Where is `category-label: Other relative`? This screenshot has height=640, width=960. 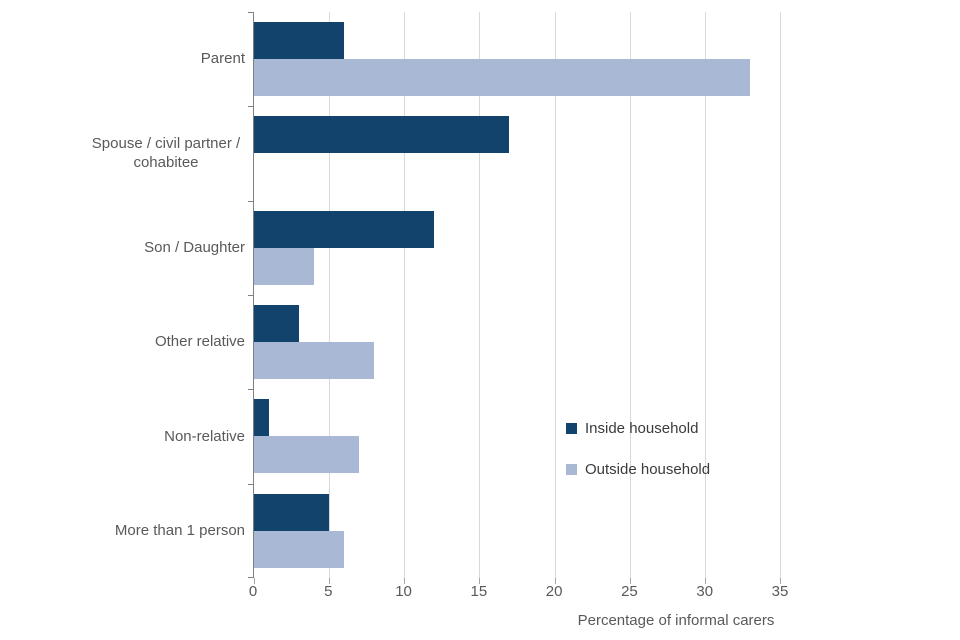 category-label: Other relative is located at coordinates (147, 342).